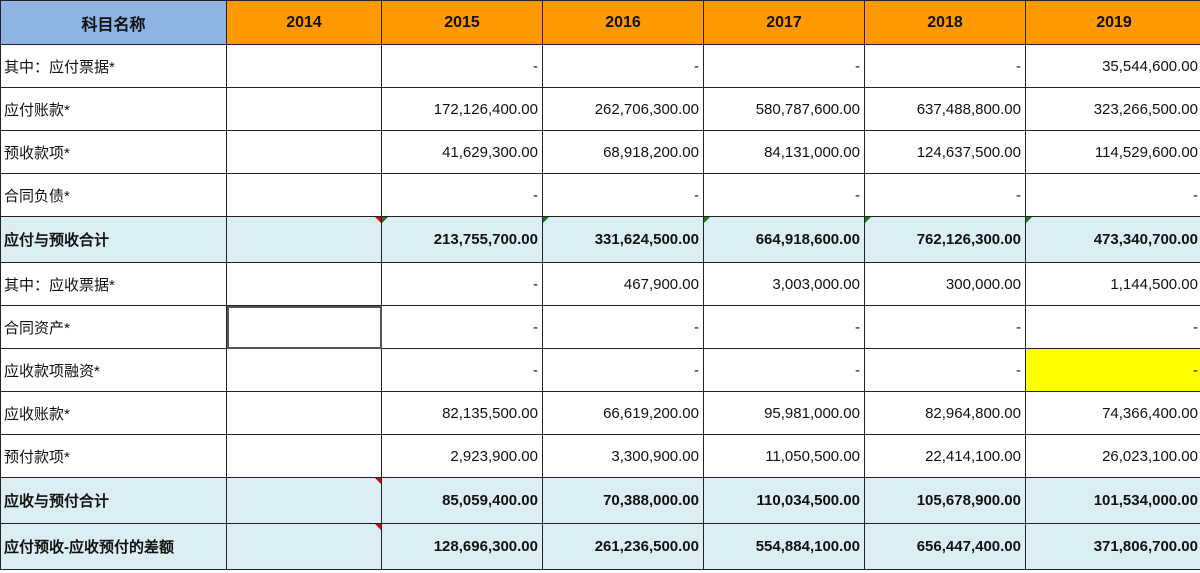 Image resolution: width=1200 pixels, height=573 pixels. I want to click on table-row: 合同资产* - - - - -, so click(600, 327).